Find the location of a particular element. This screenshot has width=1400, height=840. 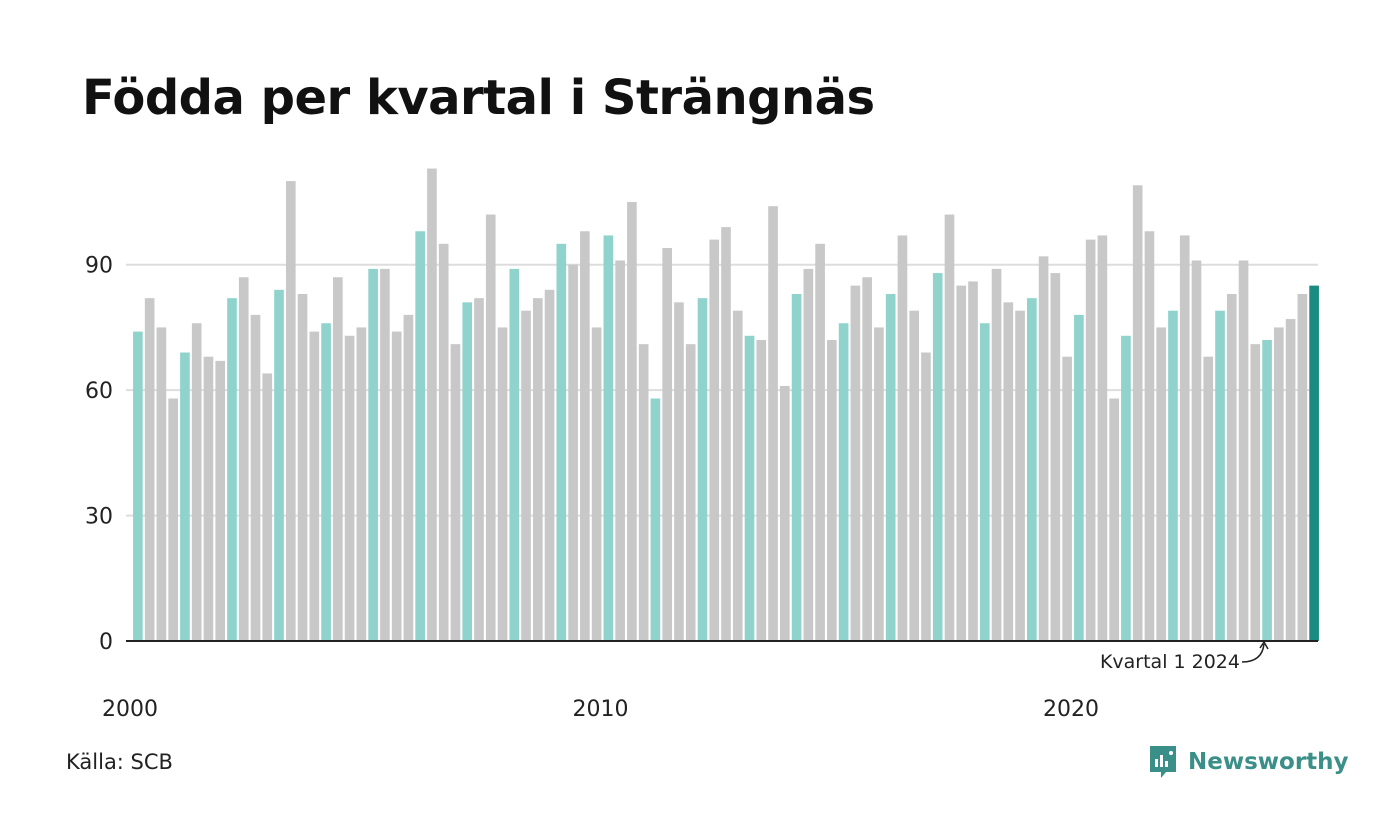

bar: 2023 K3: 91 is located at coordinates (1243, 450).